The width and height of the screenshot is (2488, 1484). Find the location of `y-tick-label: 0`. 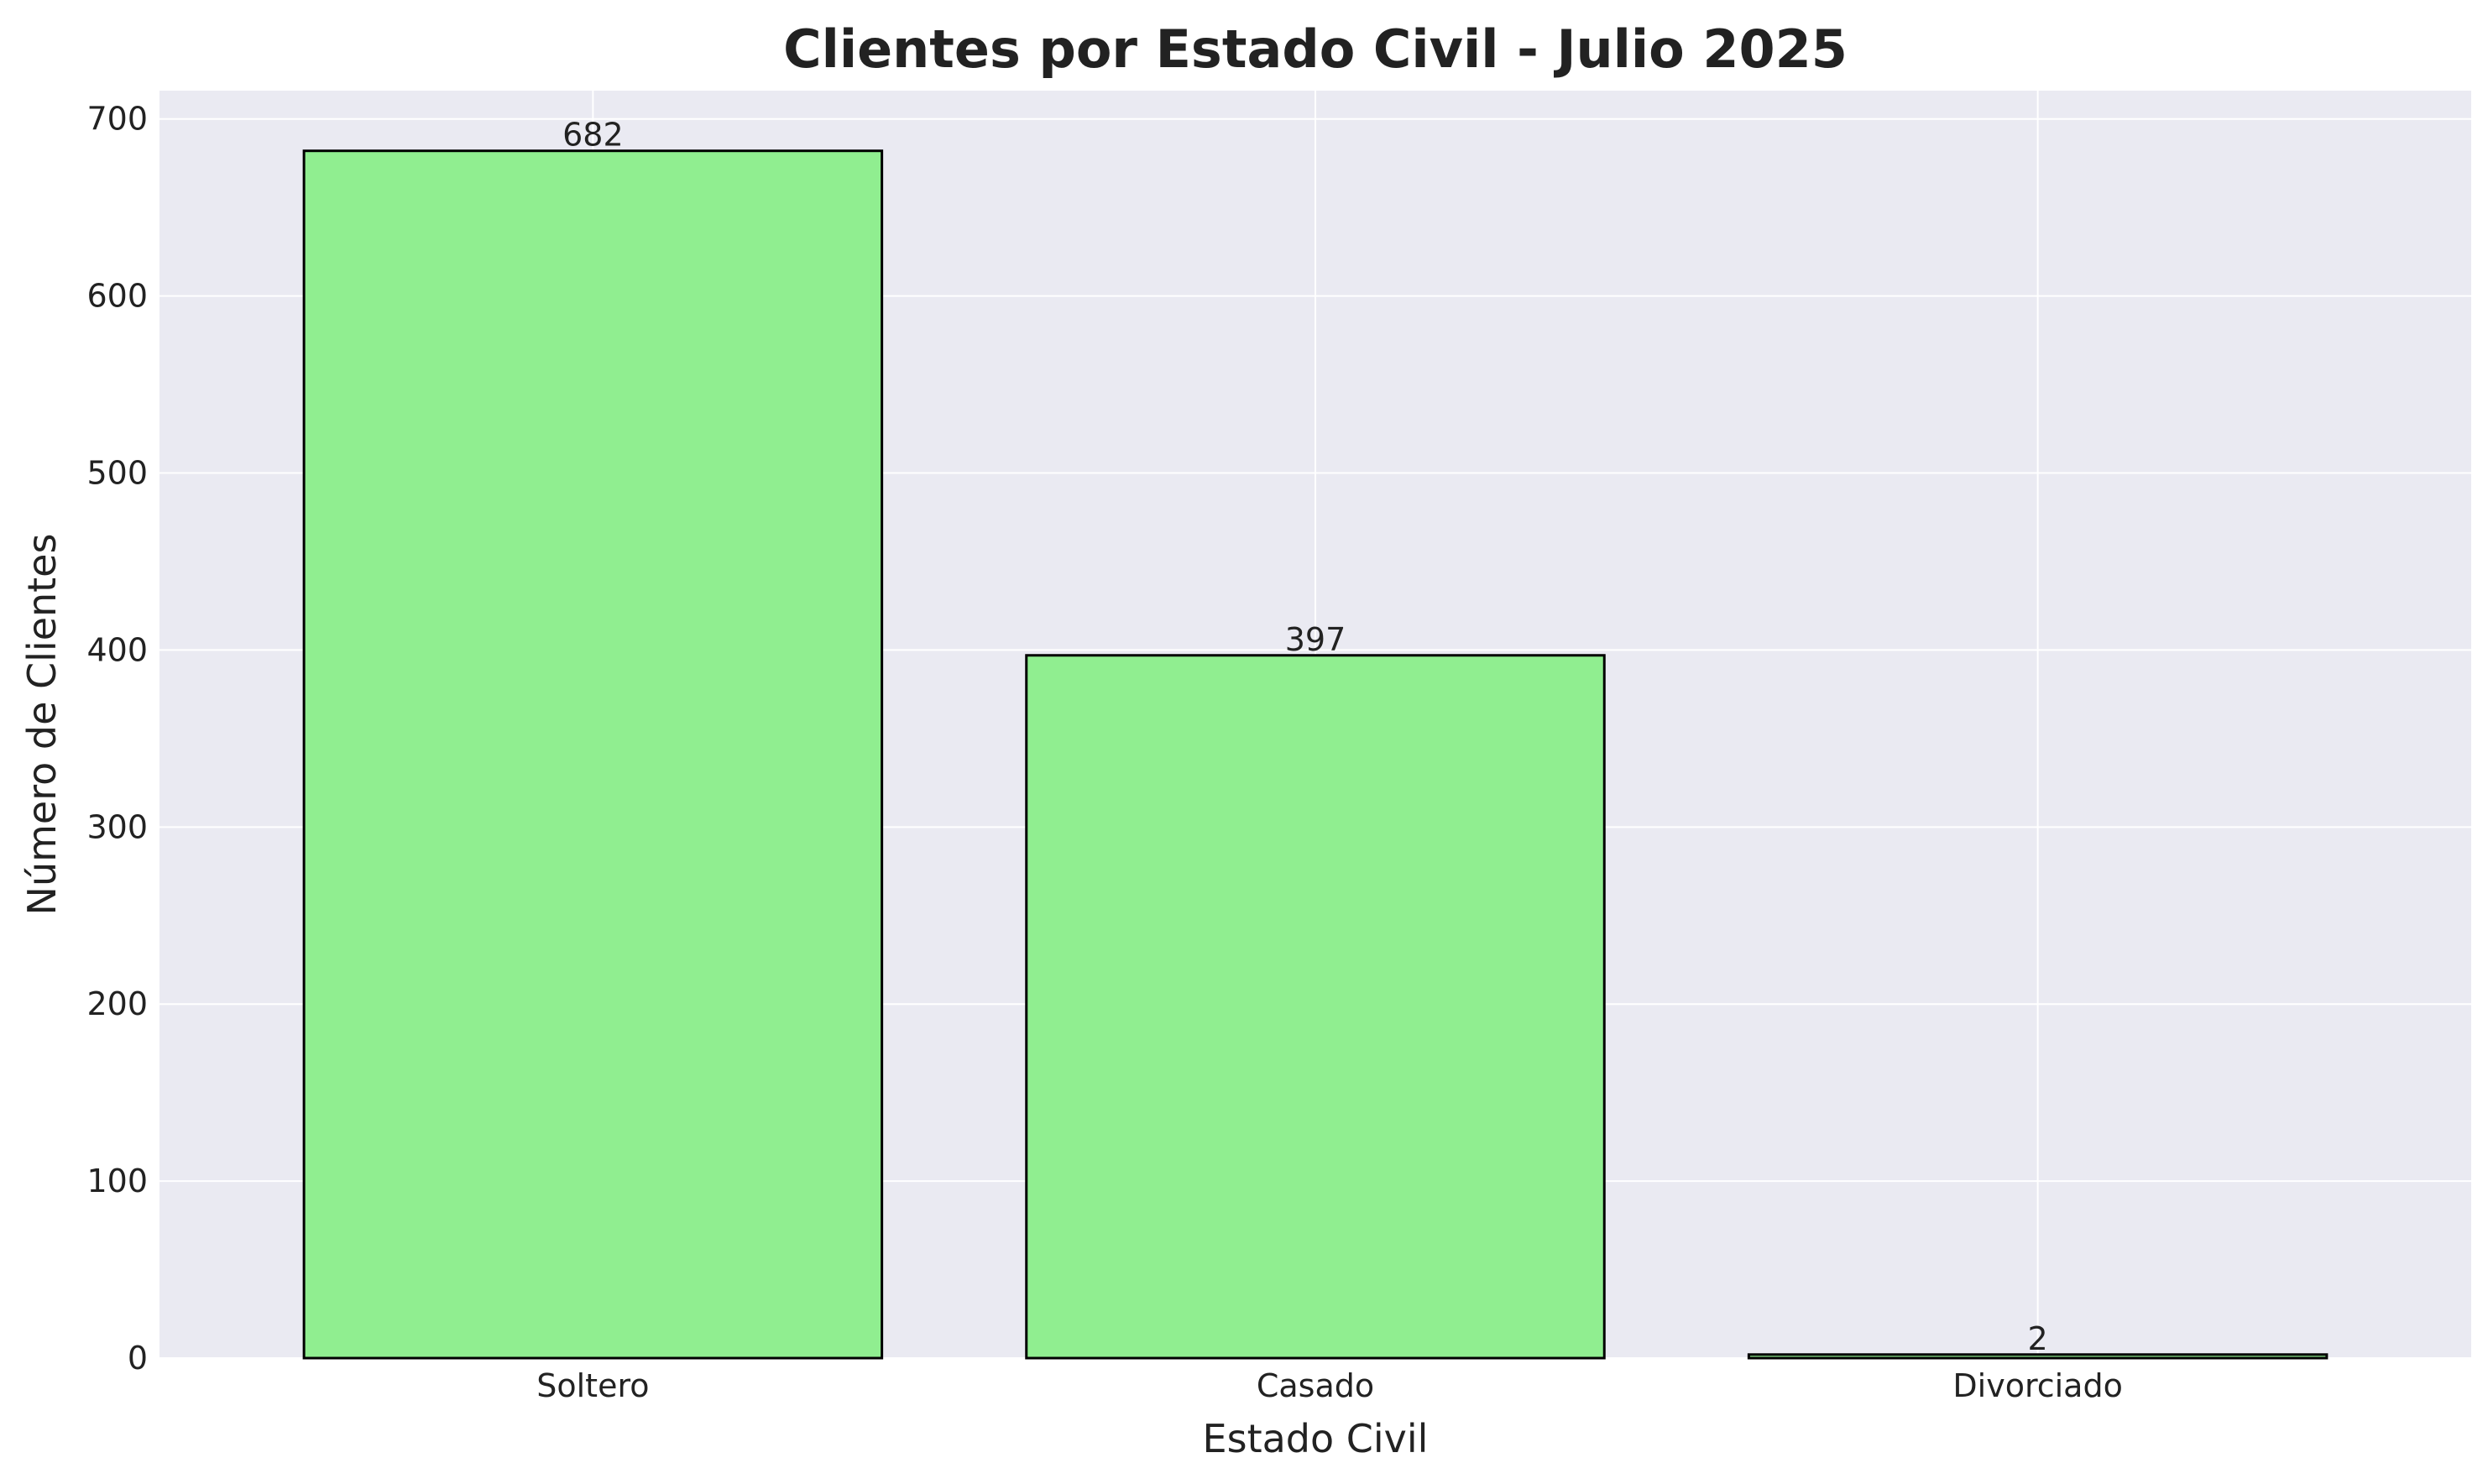

y-tick-label: 0 is located at coordinates (138, 1358).